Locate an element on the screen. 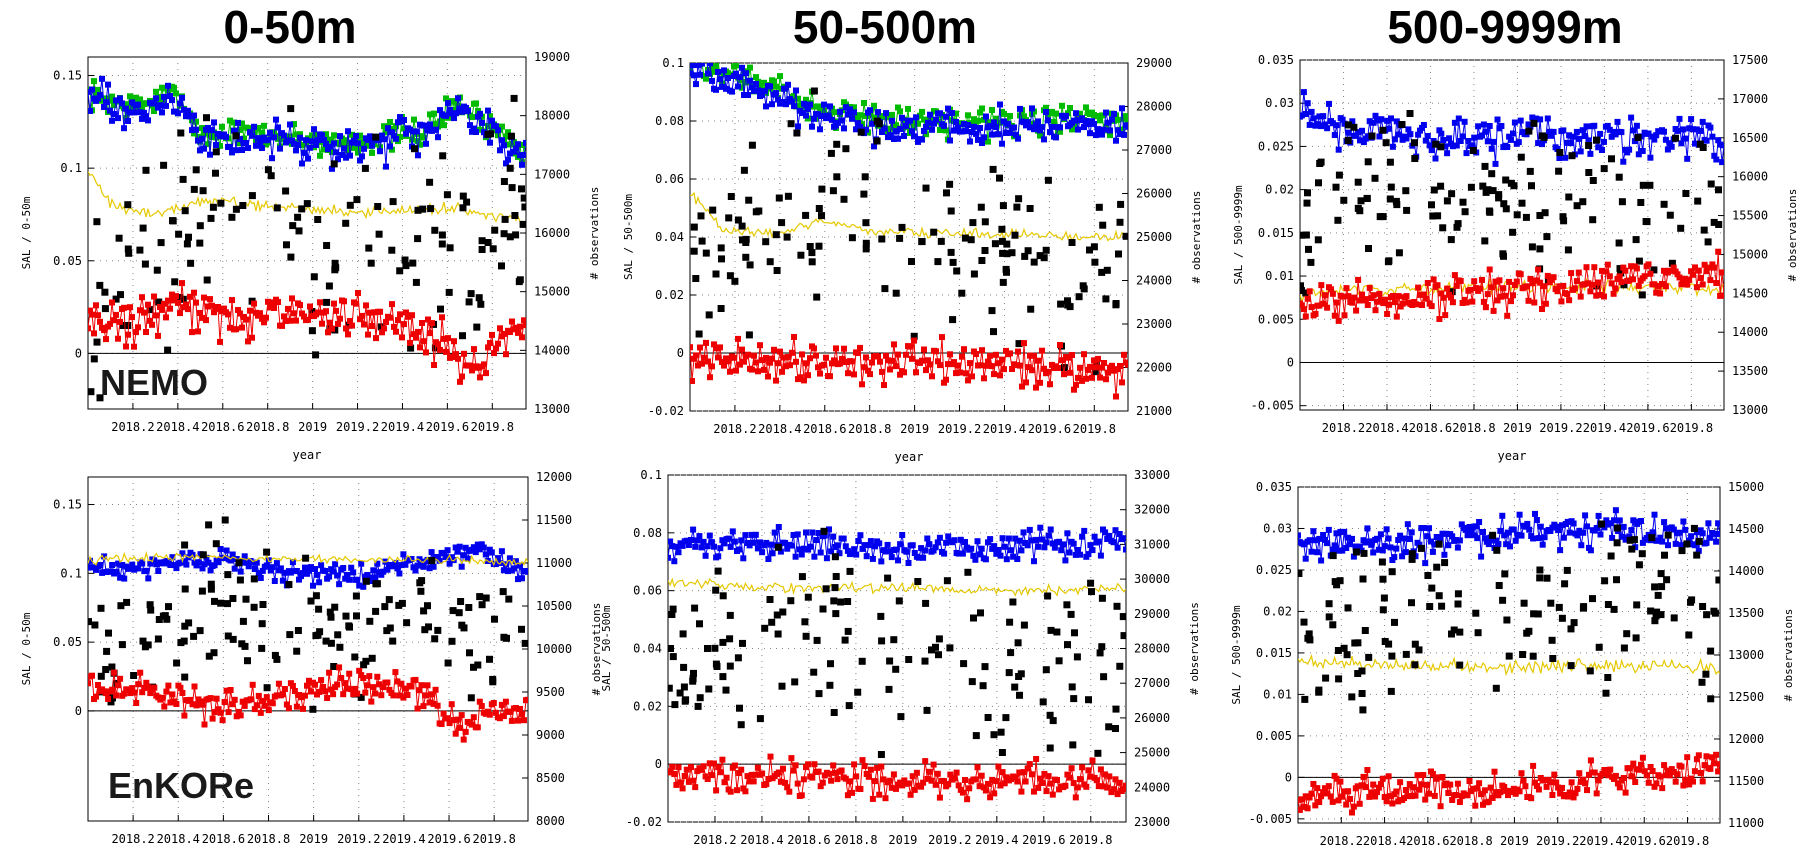  y-tick-label: 0.01 is located at coordinates (1277, 694).